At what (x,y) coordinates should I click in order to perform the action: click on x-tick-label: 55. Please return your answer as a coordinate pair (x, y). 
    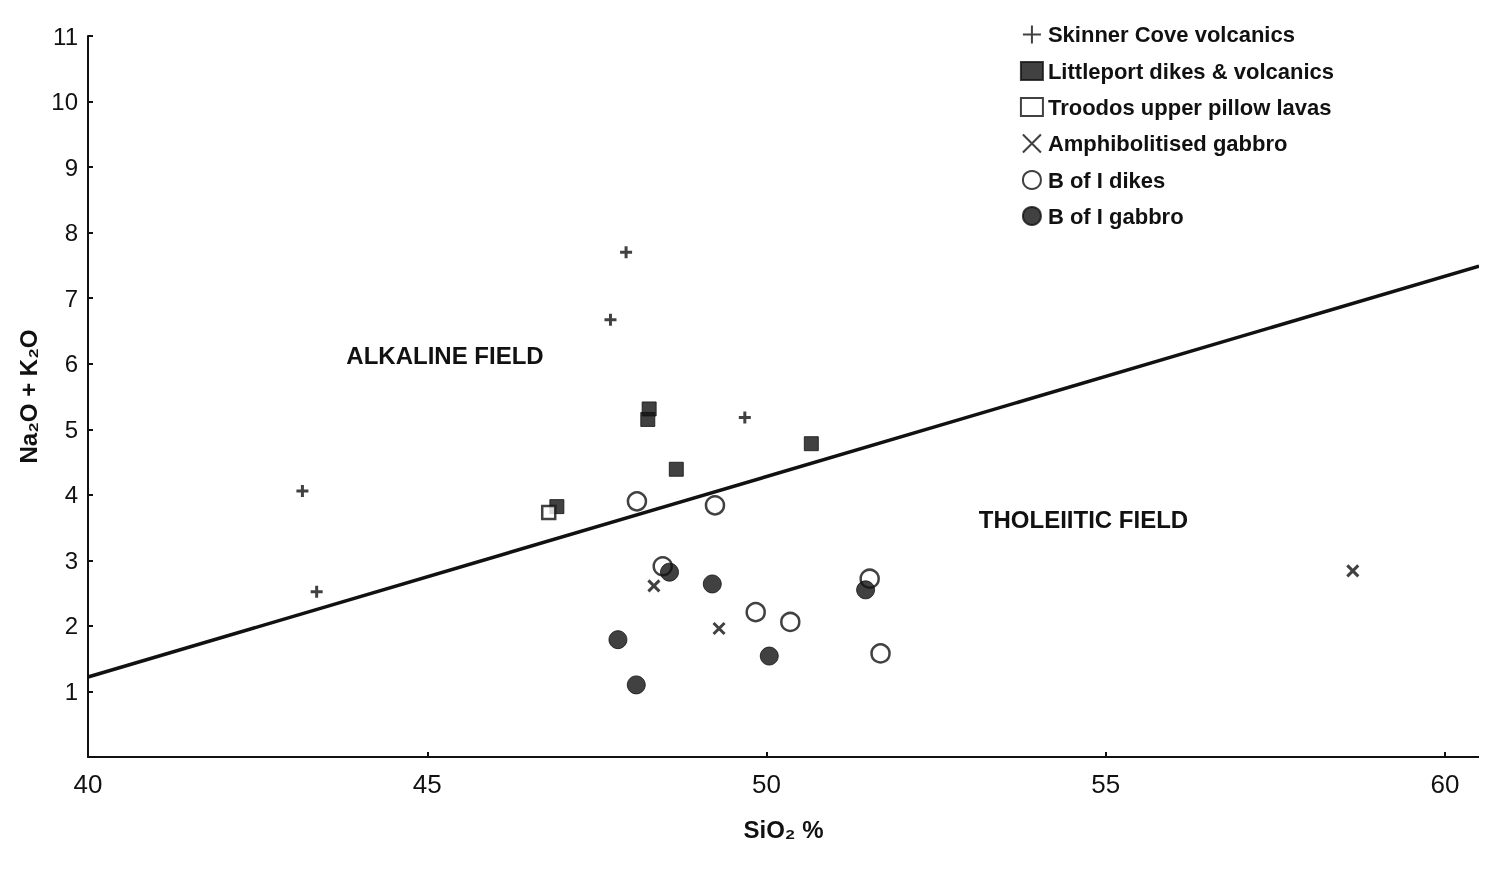
    Looking at the image, I should click on (1106, 784).